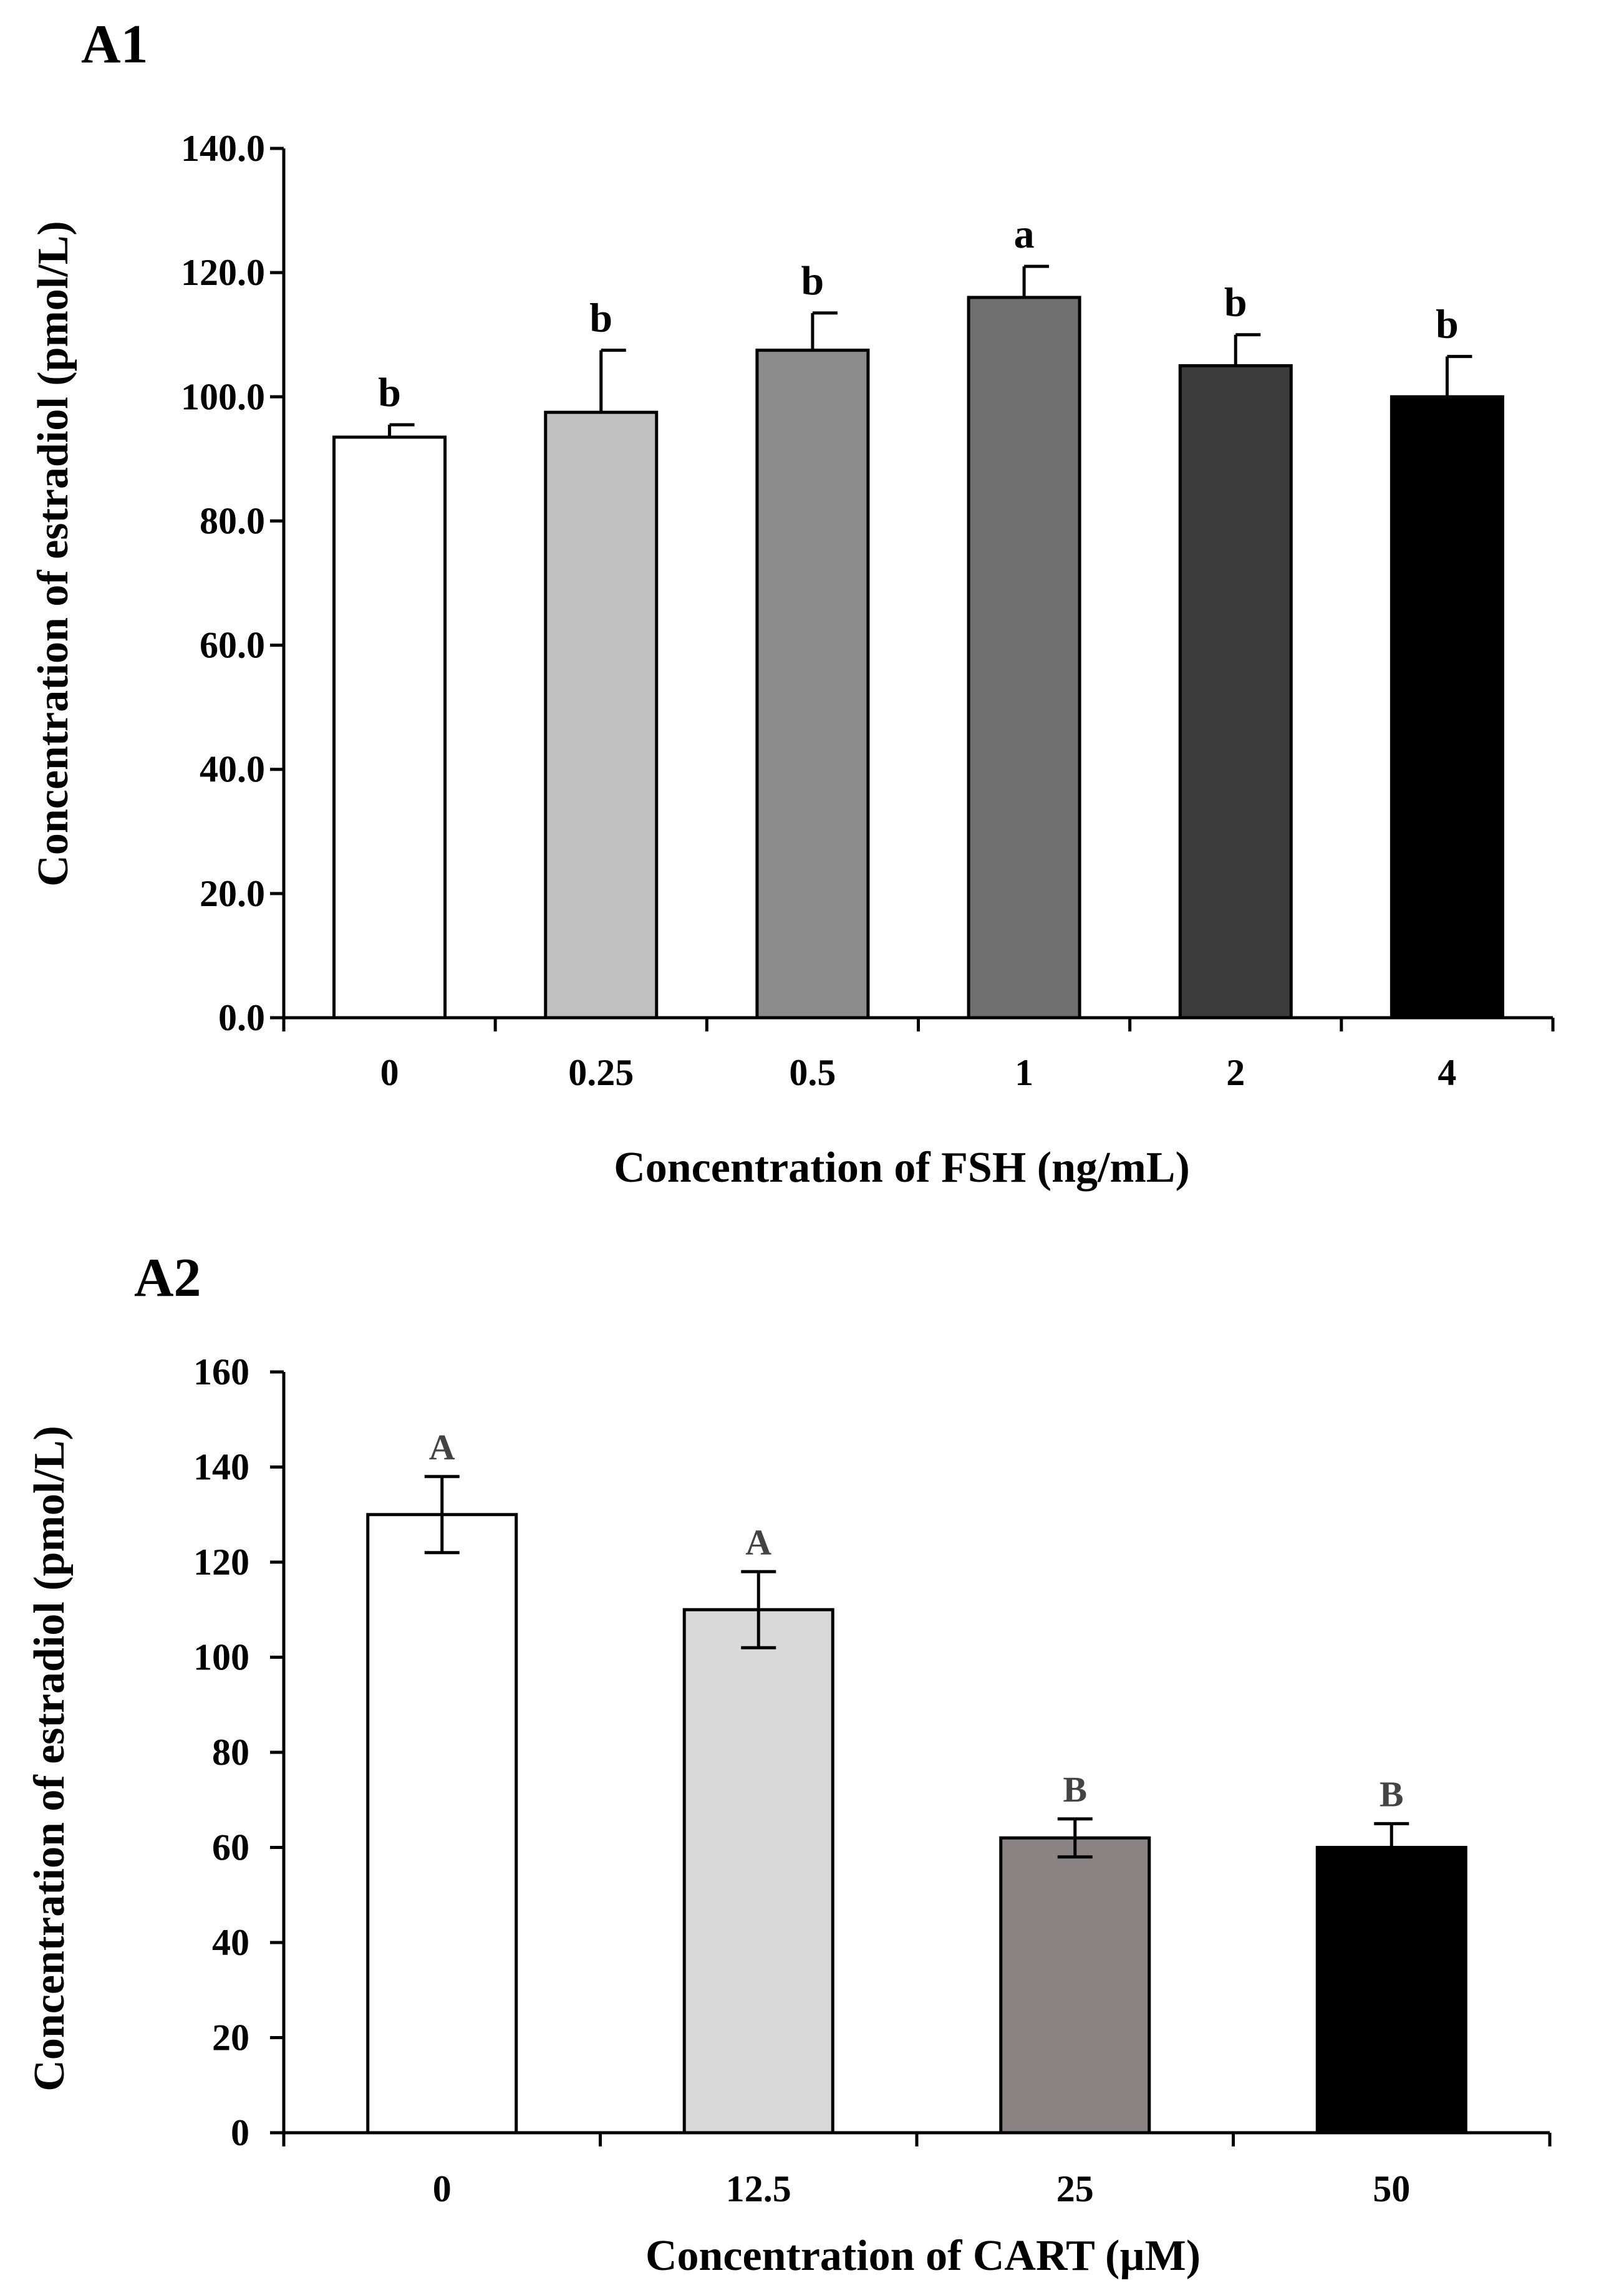  Describe the element at coordinates (902, 1168) in the screenshot. I see `x-axis-title-a1: Concentration of FSH (ng/mL)` at that location.